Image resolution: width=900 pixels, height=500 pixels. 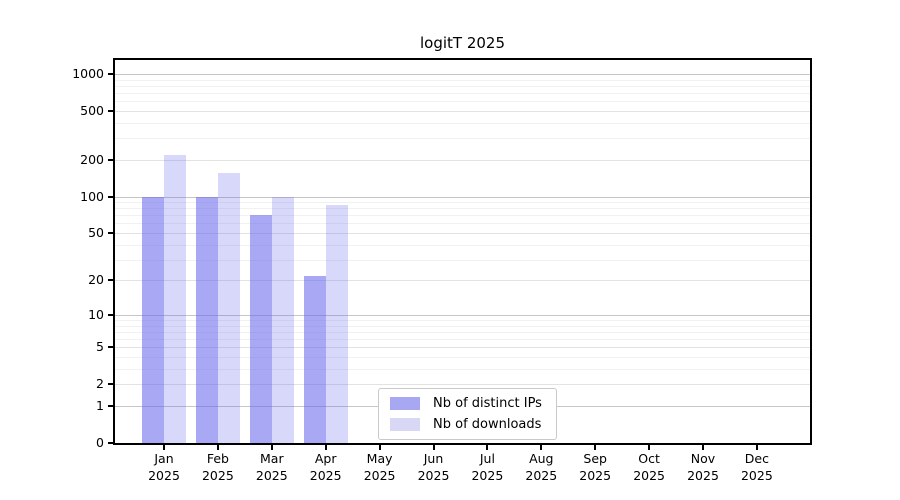 What do you see at coordinates (100, 405) in the screenshot?
I see `y-tick-label-1: 1` at bounding box center [100, 405].